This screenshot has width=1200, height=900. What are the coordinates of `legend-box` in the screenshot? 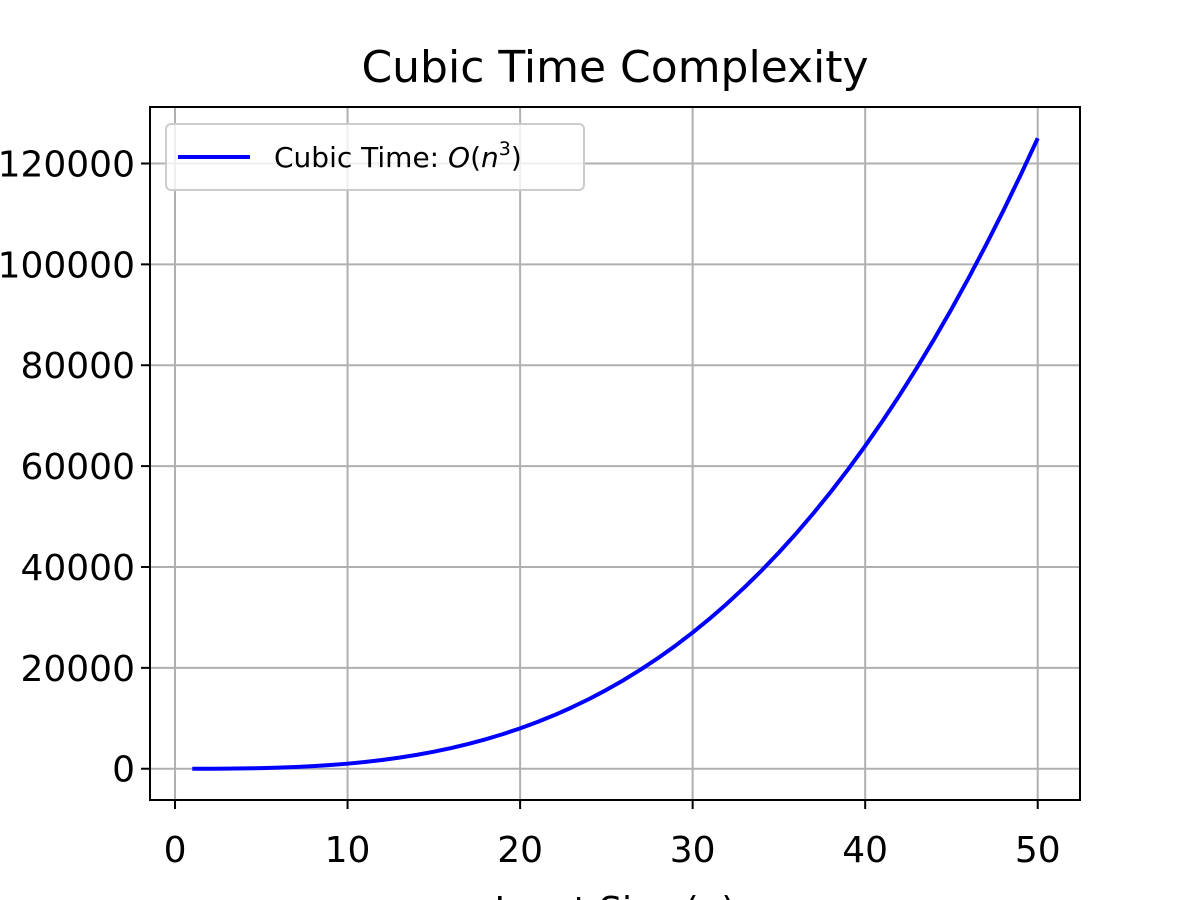 It's located at (375, 157).